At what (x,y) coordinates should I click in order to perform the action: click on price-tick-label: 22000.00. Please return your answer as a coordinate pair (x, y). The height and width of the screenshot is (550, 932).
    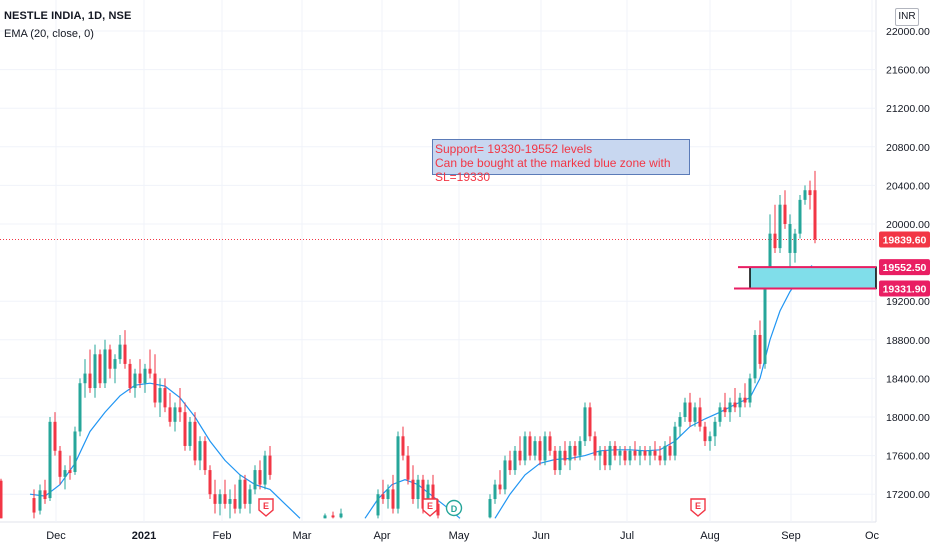
    Looking at the image, I should click on (908, 32).